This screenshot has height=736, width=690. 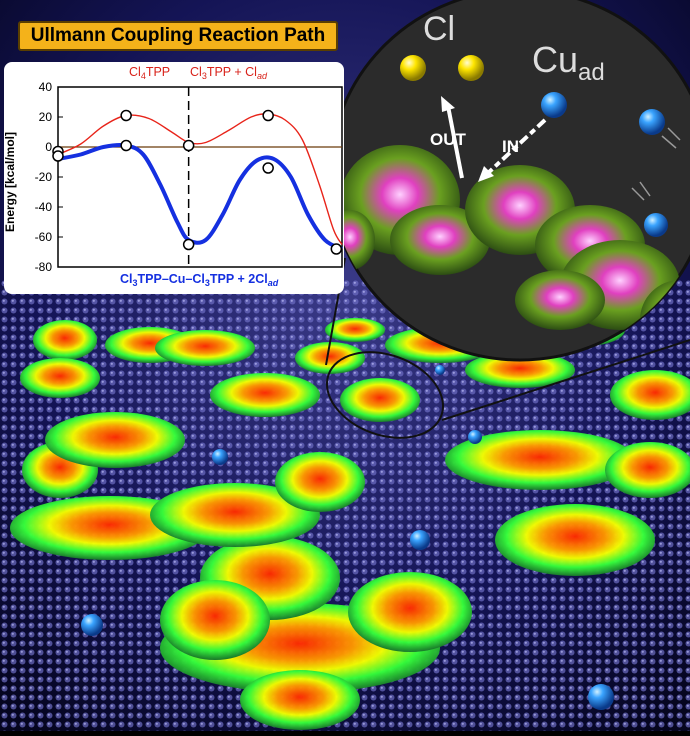 What do you see at coordinates (439, 29) in the screenshot?
I see `cl-label: Cl` at bounding box center [439, 29].